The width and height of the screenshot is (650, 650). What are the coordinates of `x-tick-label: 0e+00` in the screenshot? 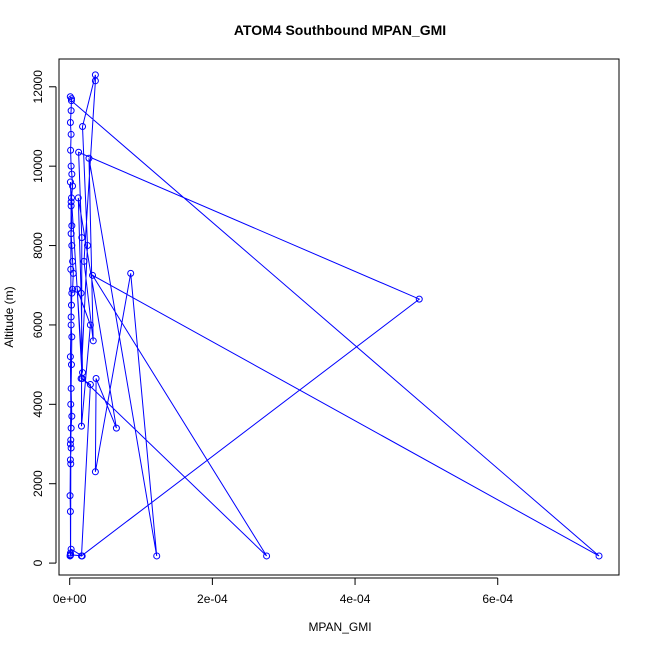 It's located at (70, 599).